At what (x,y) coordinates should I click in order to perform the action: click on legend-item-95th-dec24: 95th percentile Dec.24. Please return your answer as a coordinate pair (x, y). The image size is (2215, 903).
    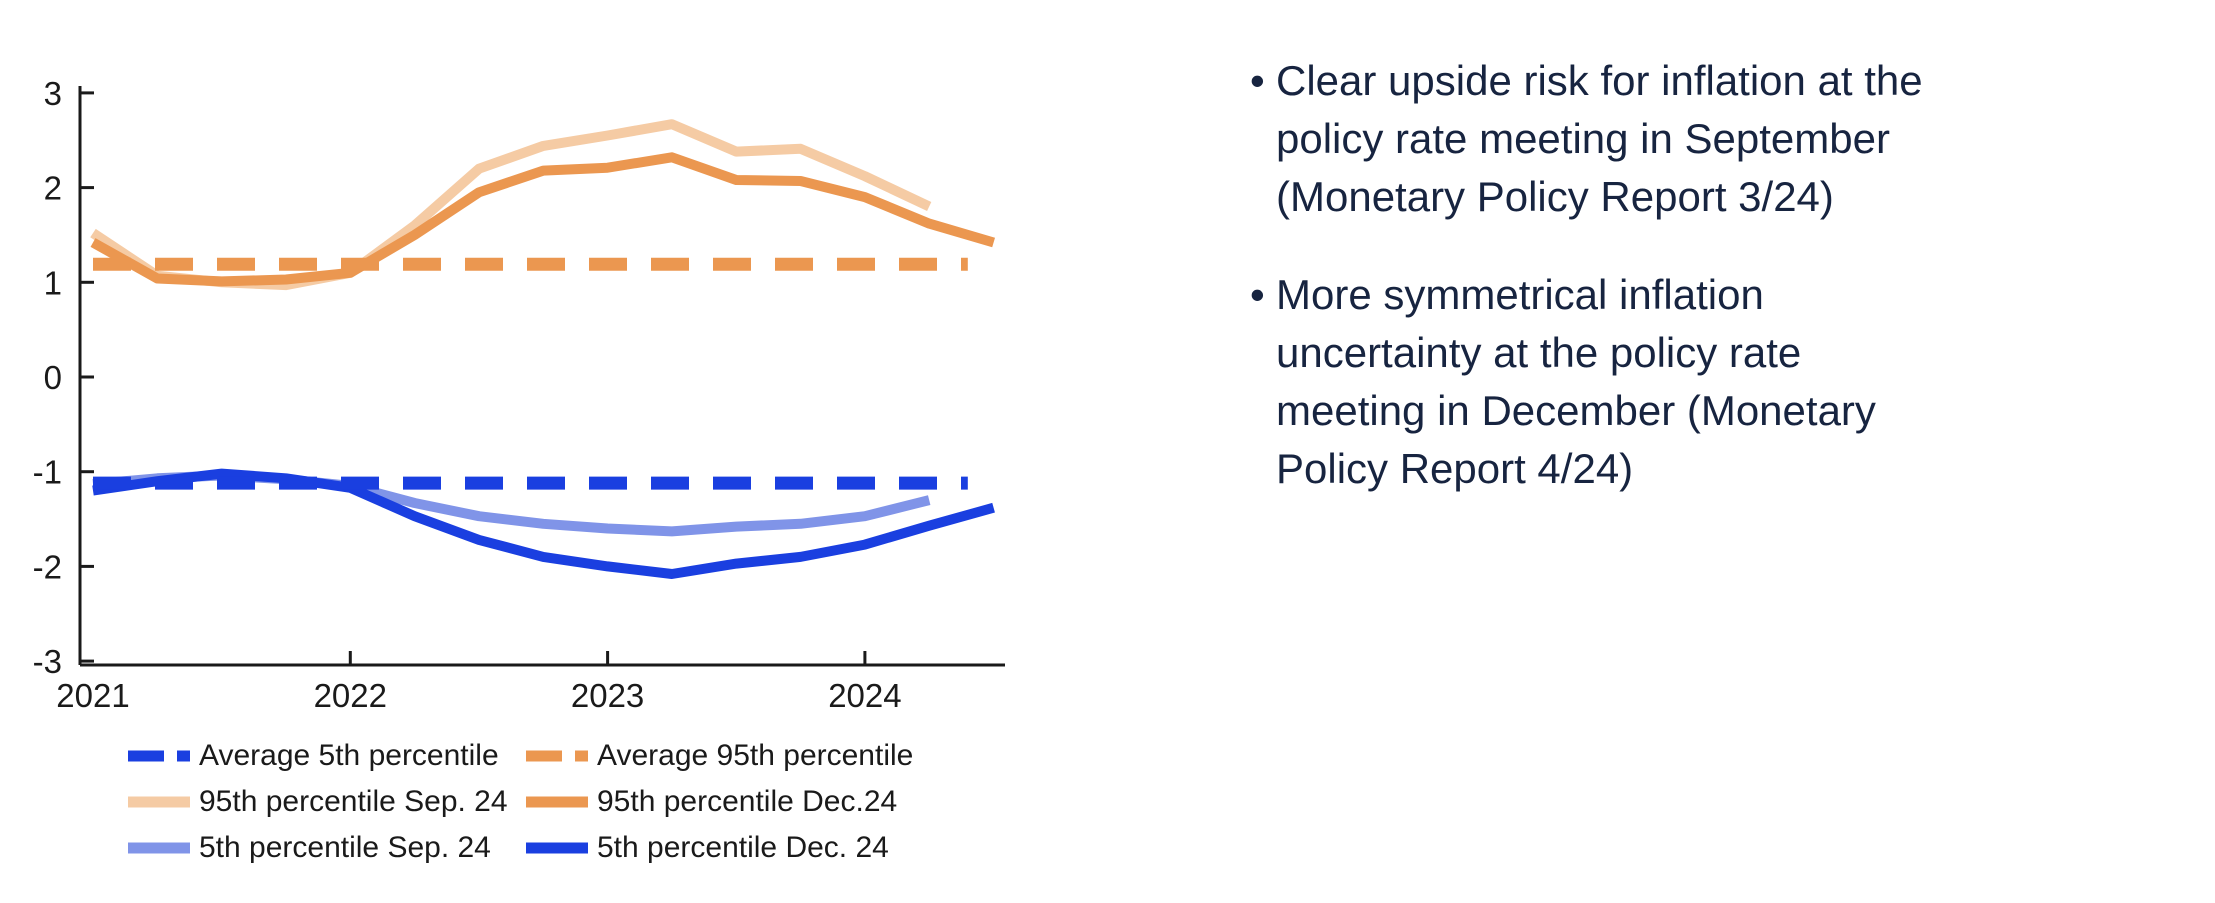
    Looking at the image, I should click on (711, 802).